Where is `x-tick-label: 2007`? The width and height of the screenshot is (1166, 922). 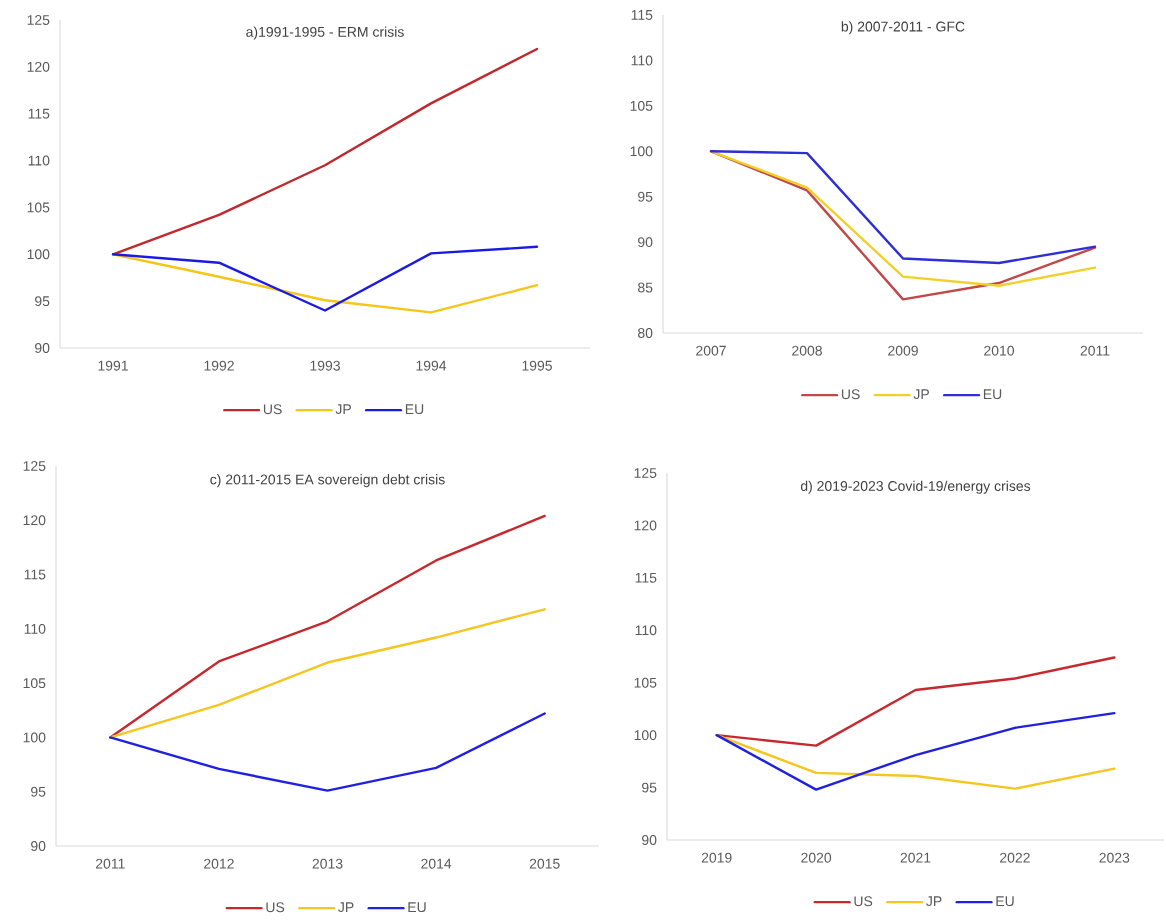
x-tick-label: 2007 is located at coordinates (711, 350).